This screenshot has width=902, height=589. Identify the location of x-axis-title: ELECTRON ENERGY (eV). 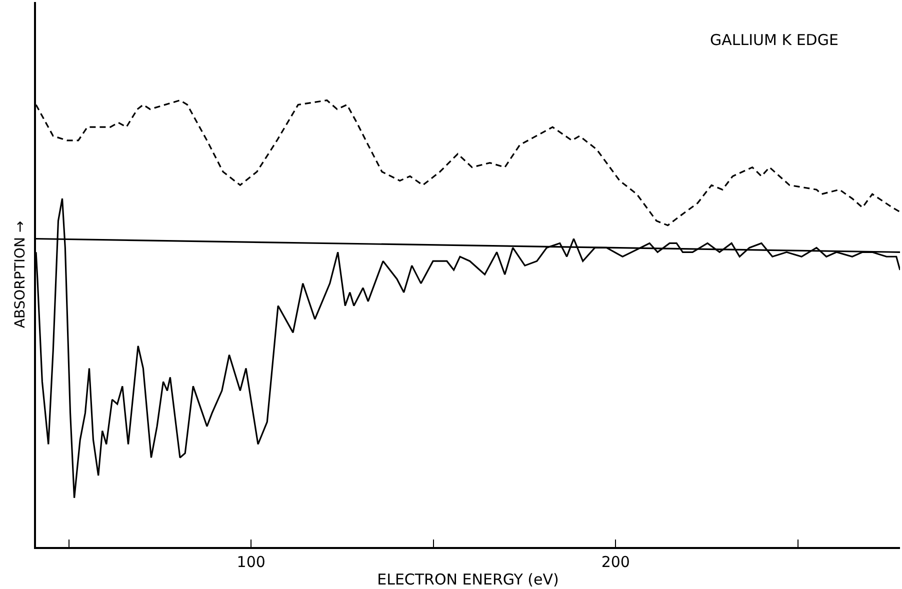
(468, 579).